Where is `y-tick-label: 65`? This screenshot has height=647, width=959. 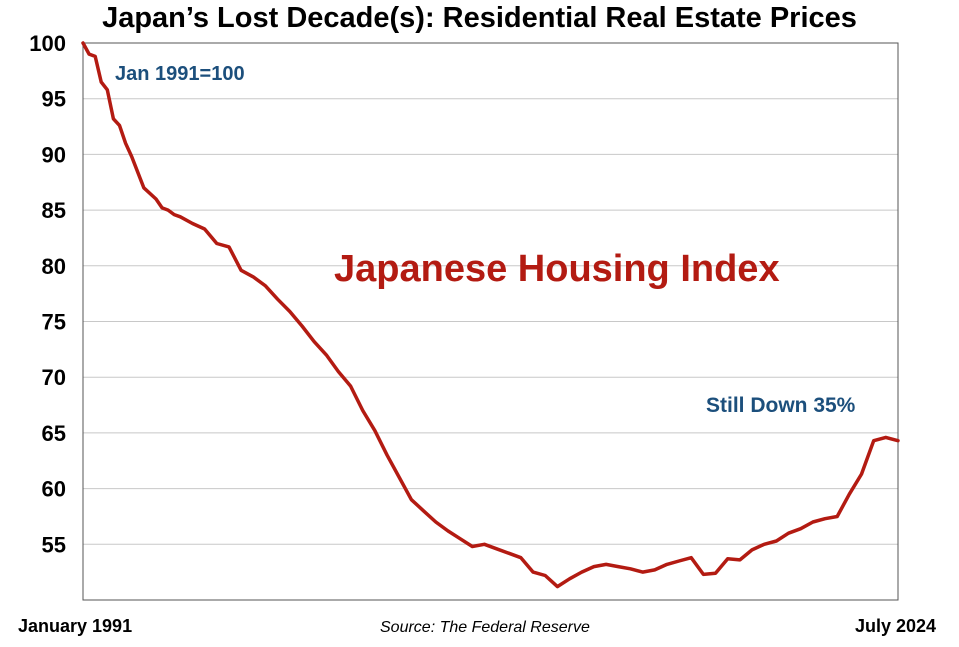 y-tick-label: 65 is located at coordinates (54, 433).